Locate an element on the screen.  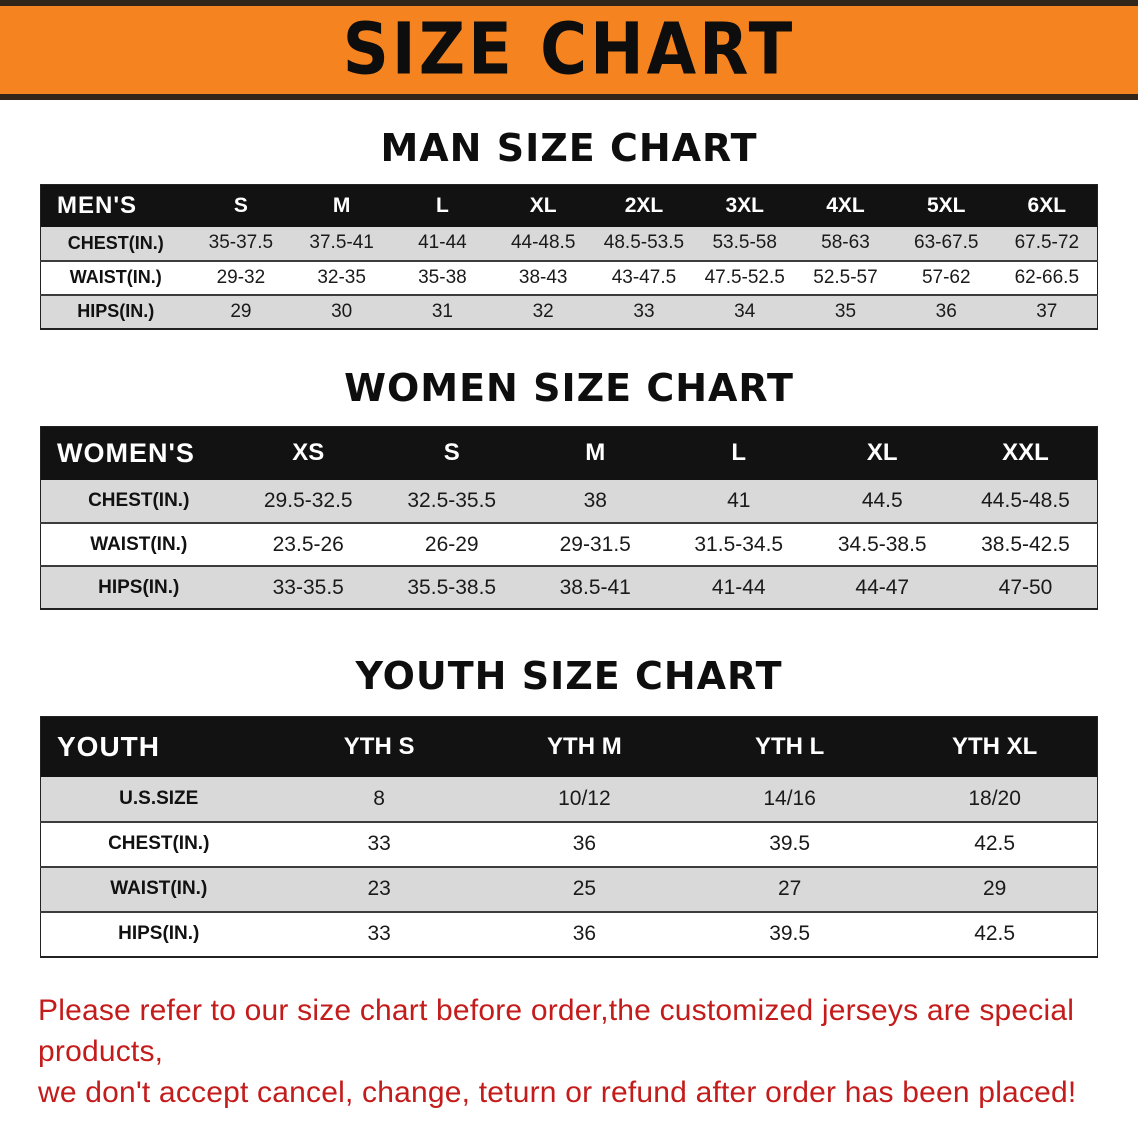
size-value: 57-62 is located at coordinates (946, 277).